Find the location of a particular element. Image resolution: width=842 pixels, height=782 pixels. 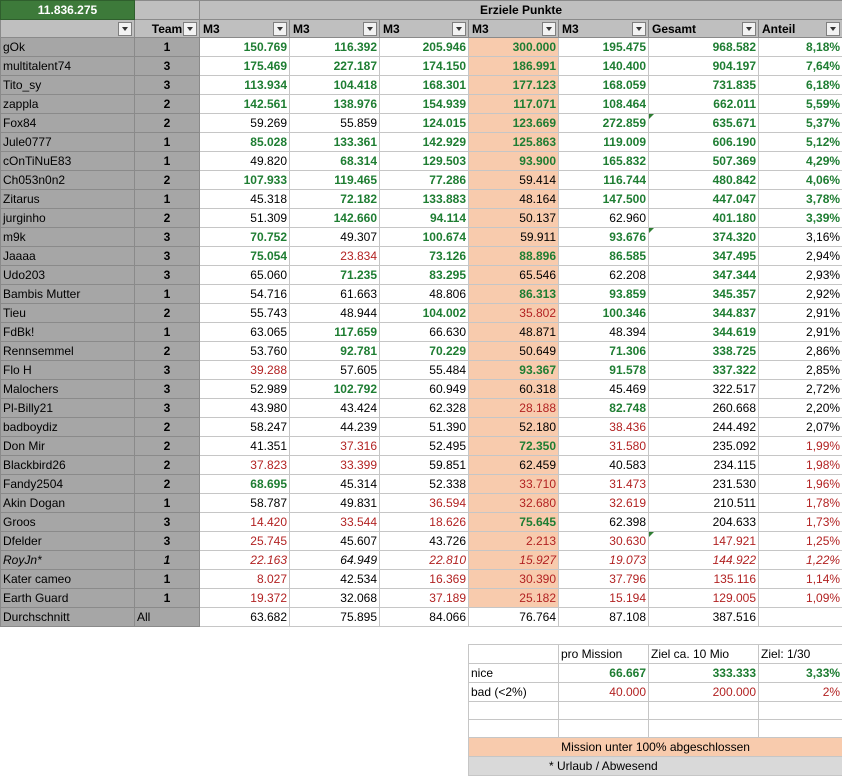

mission-score: 52.495 is located at coordinates (424, 446).